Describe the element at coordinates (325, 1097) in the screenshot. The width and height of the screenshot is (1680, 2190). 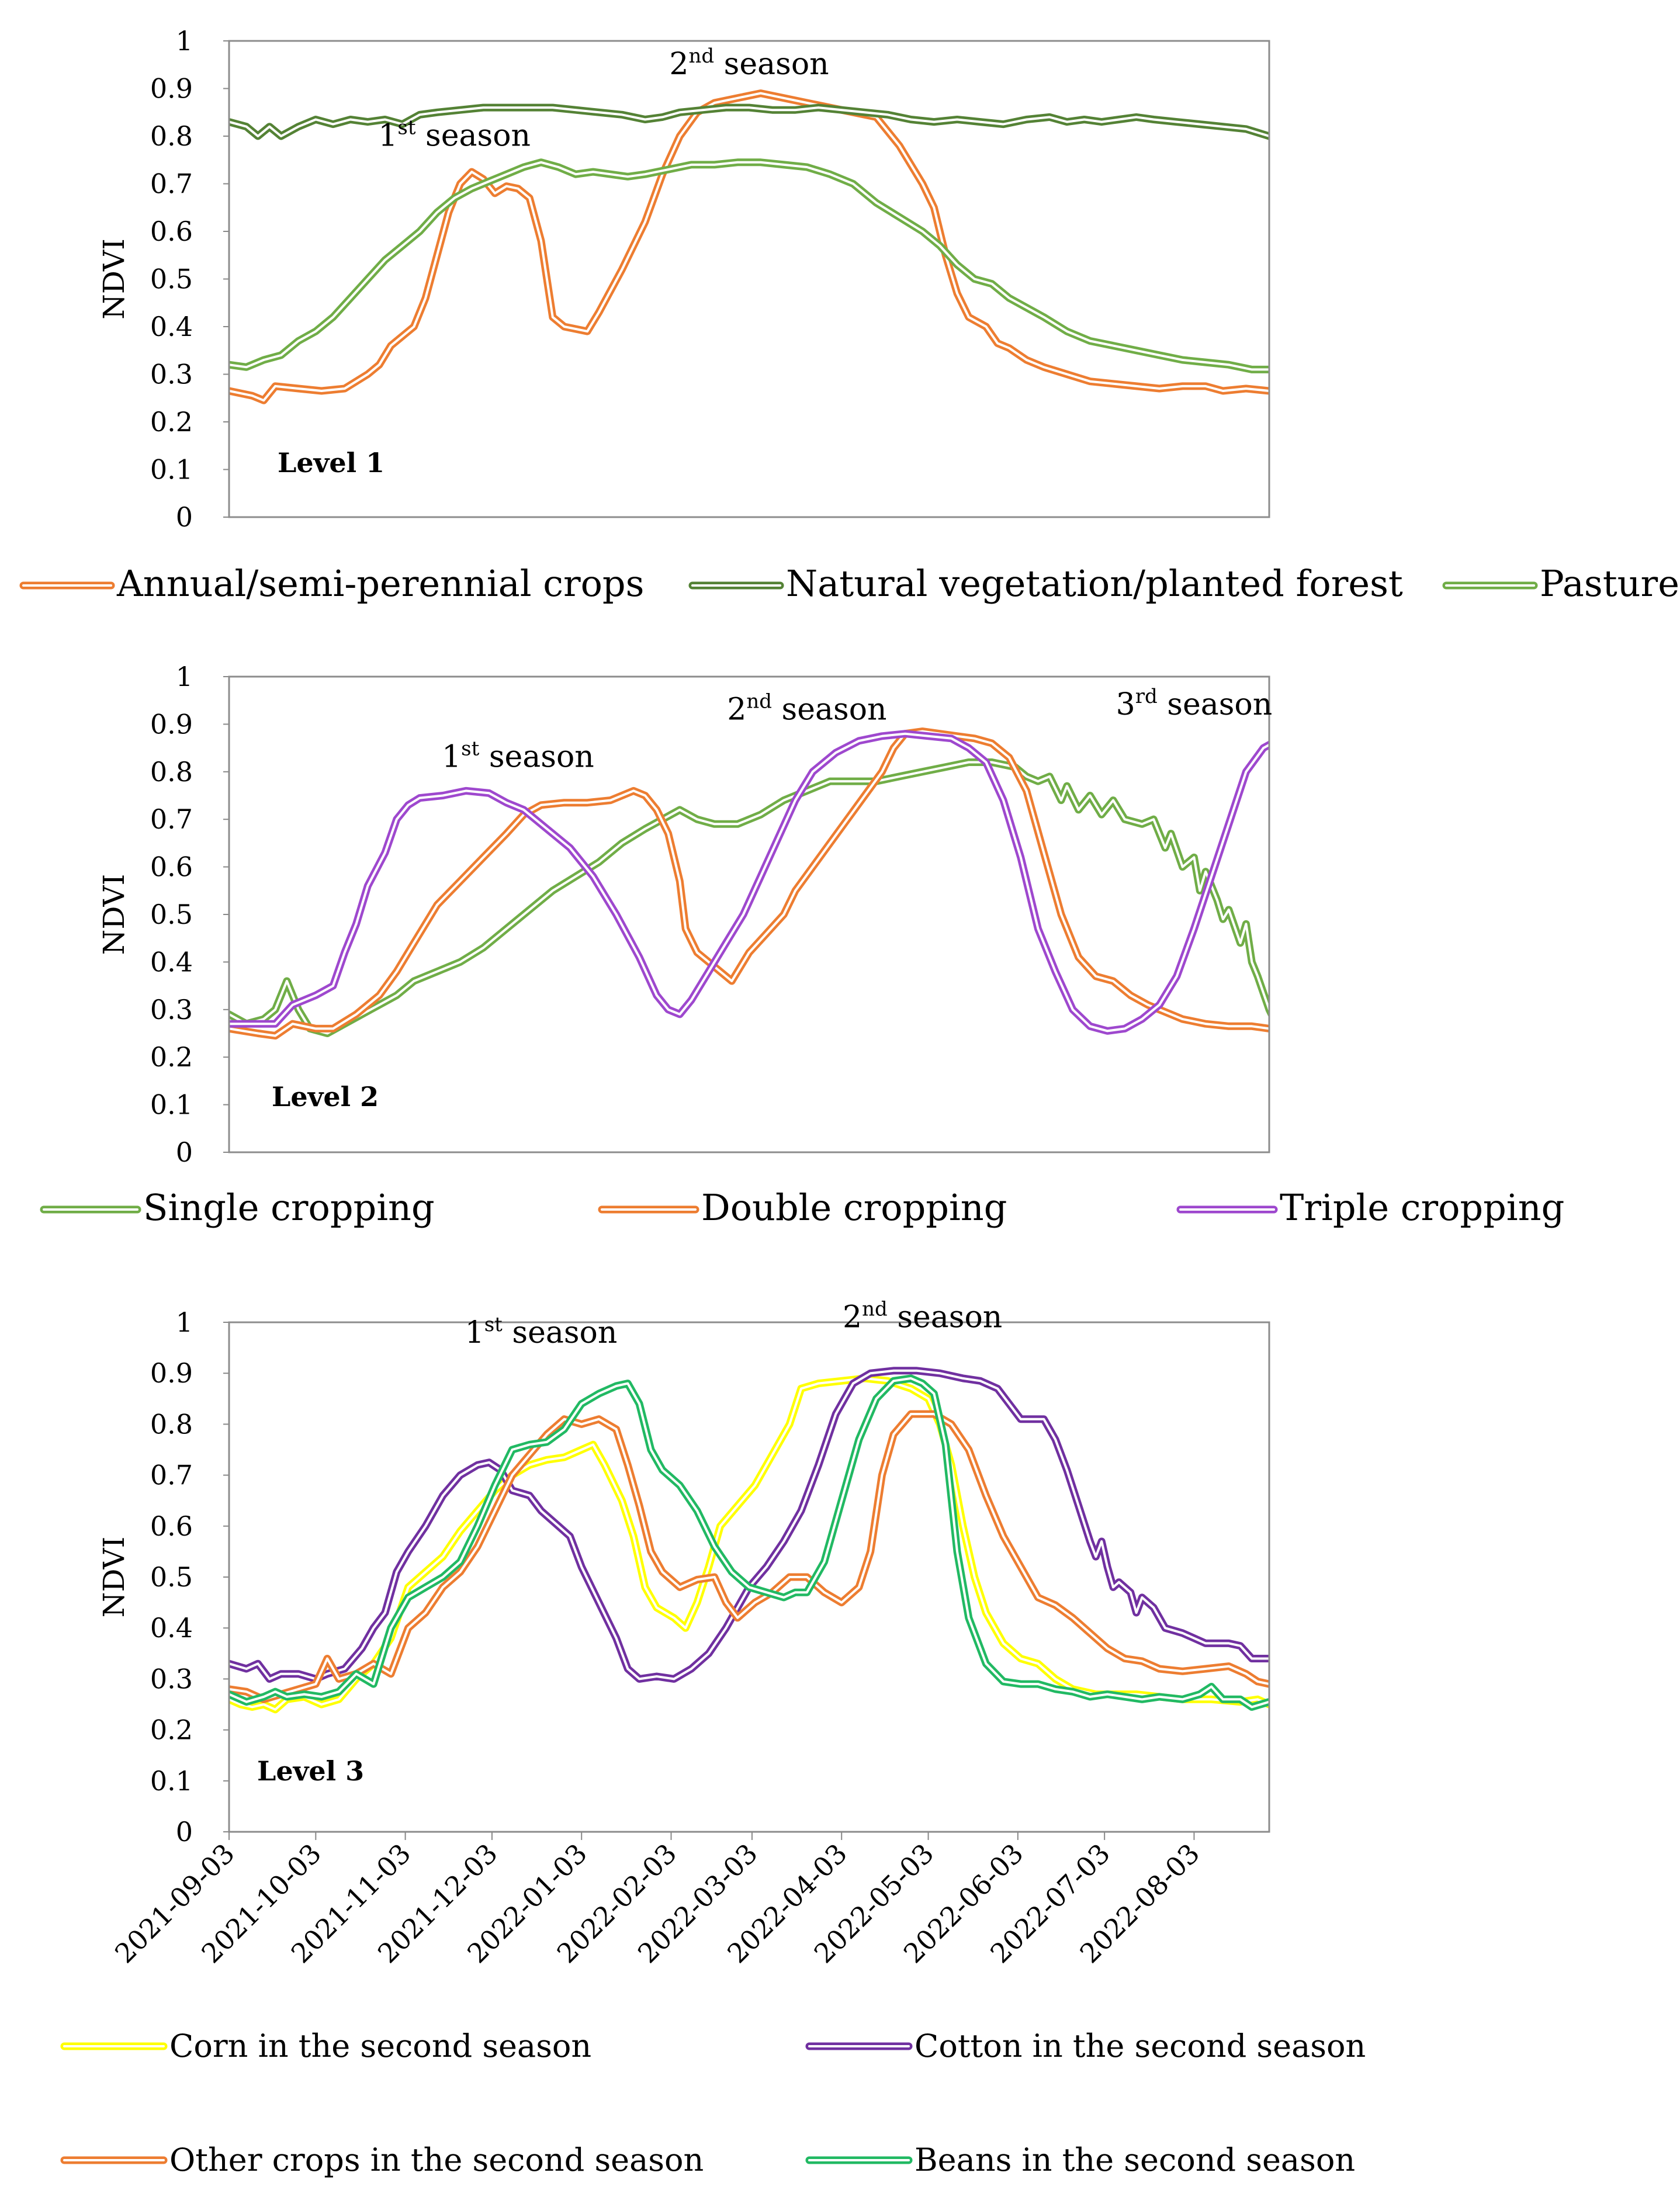
I see `panel-label: Level 2` at that location.